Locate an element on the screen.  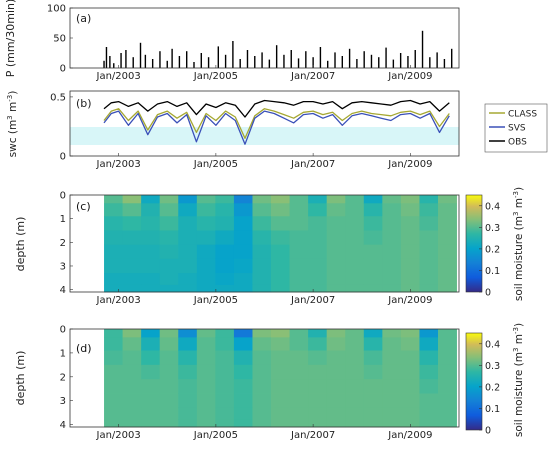
precipitation-x-ticks: Jan/2003 Jan/2005 Jan/2007 Jan/2009 is located at coordinates (264, 73).